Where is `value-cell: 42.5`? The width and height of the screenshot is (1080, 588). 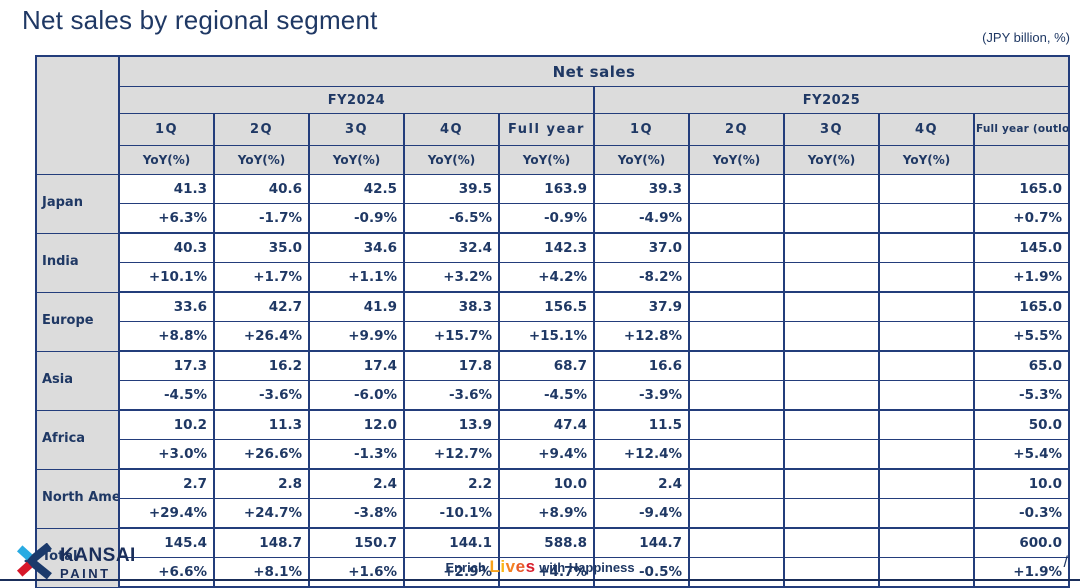 value-cell: 42.5 is located at coordinates (356, 189).